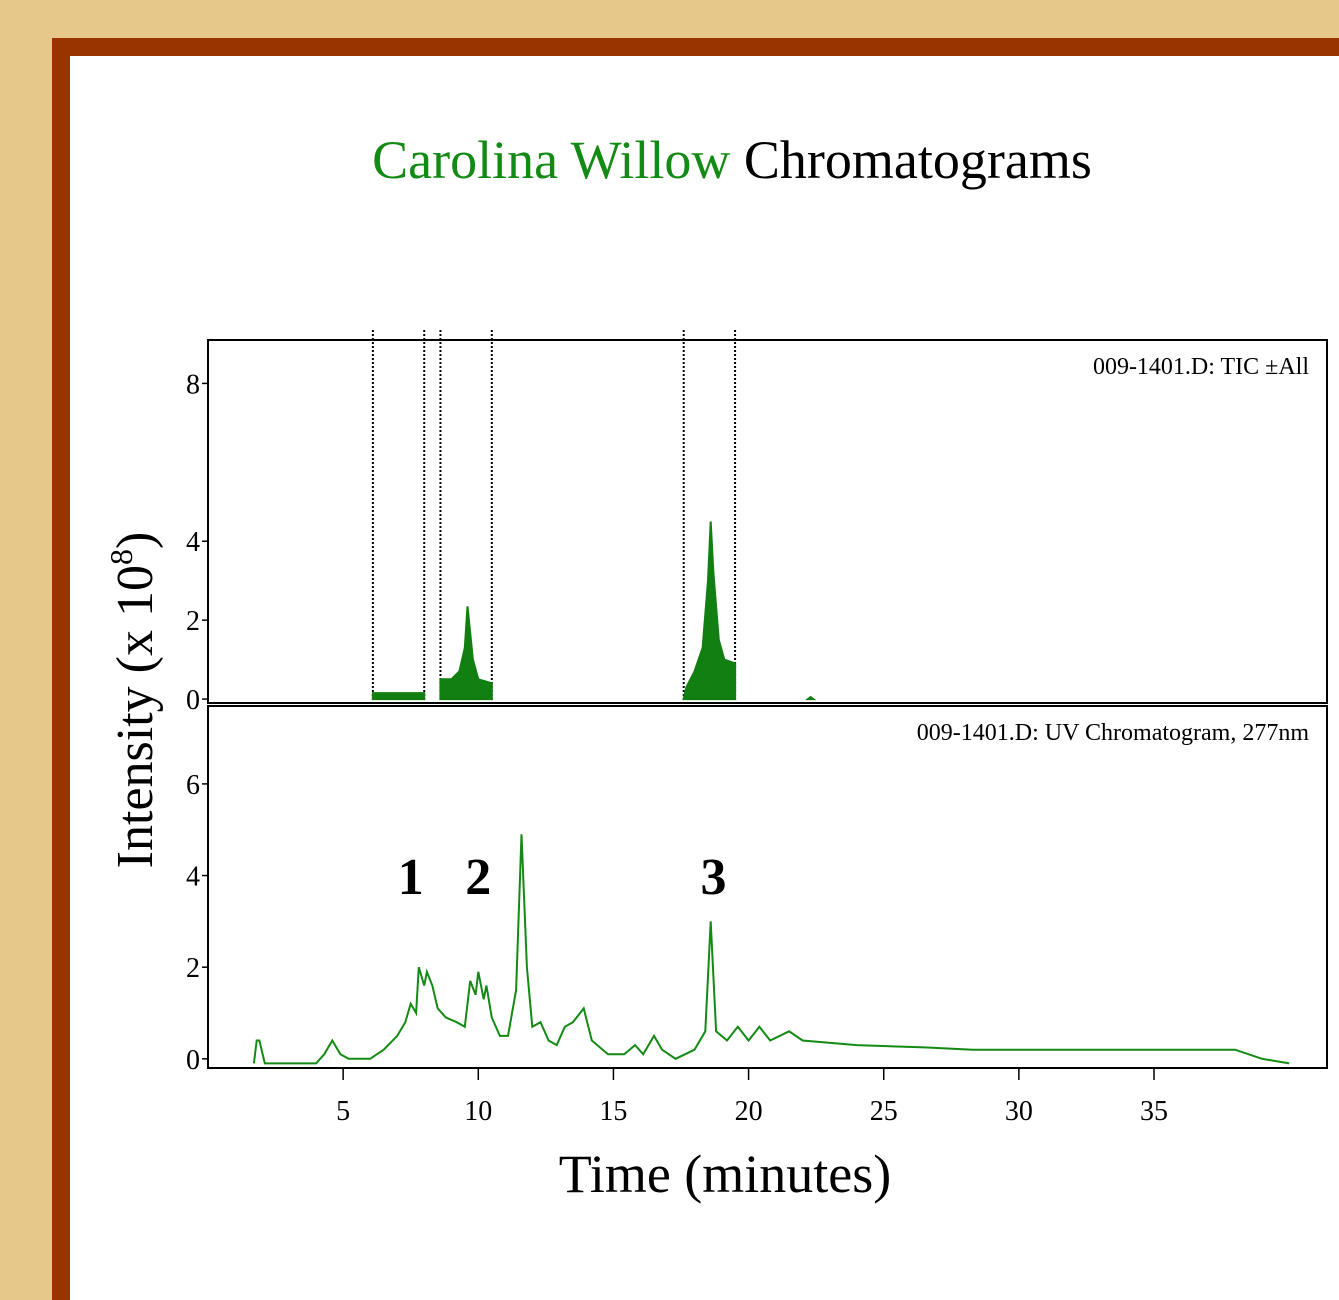 This screenshot has height=1300, width=1339. What do you see at coordinates (884, 1111) in the screenshot?
I see `x-tick-label: 25` at bounding box center [884, 1111].